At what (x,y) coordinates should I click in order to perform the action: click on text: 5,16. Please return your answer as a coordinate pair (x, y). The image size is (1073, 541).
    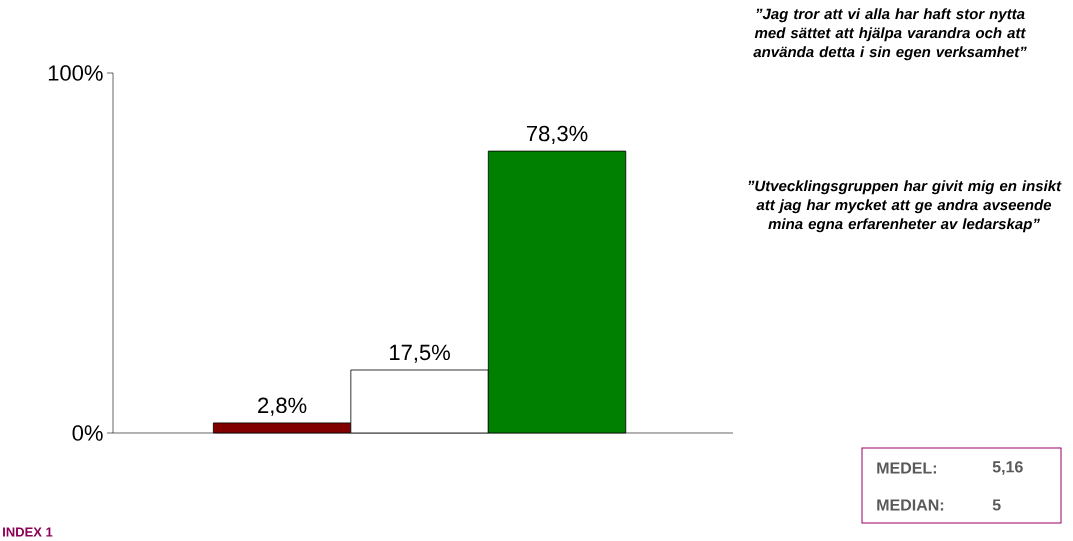
    Looking at the image, I should click on (1007, 468).